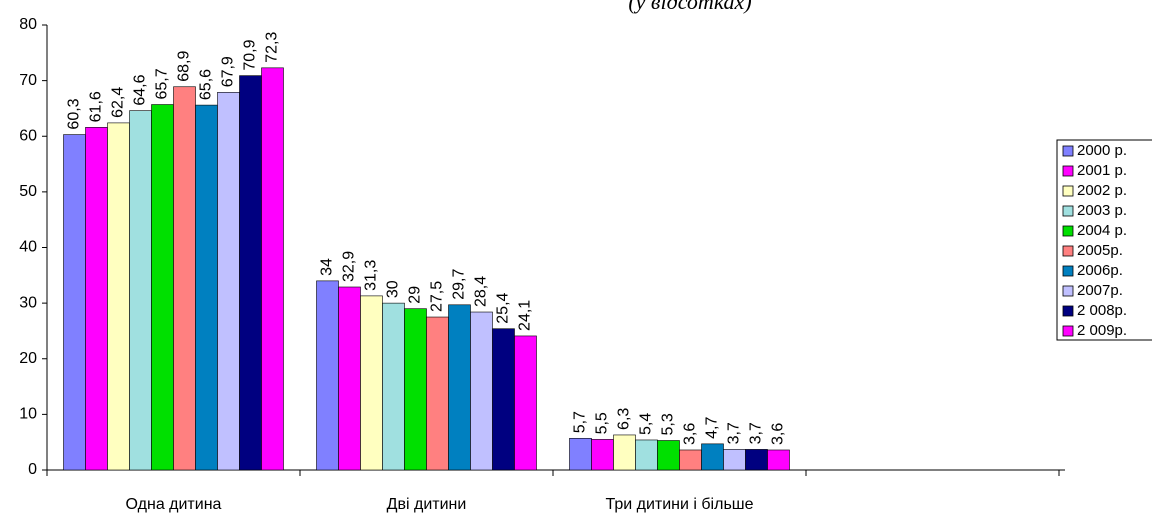  I want to click on value-label: 27,5, so click(437, 296).